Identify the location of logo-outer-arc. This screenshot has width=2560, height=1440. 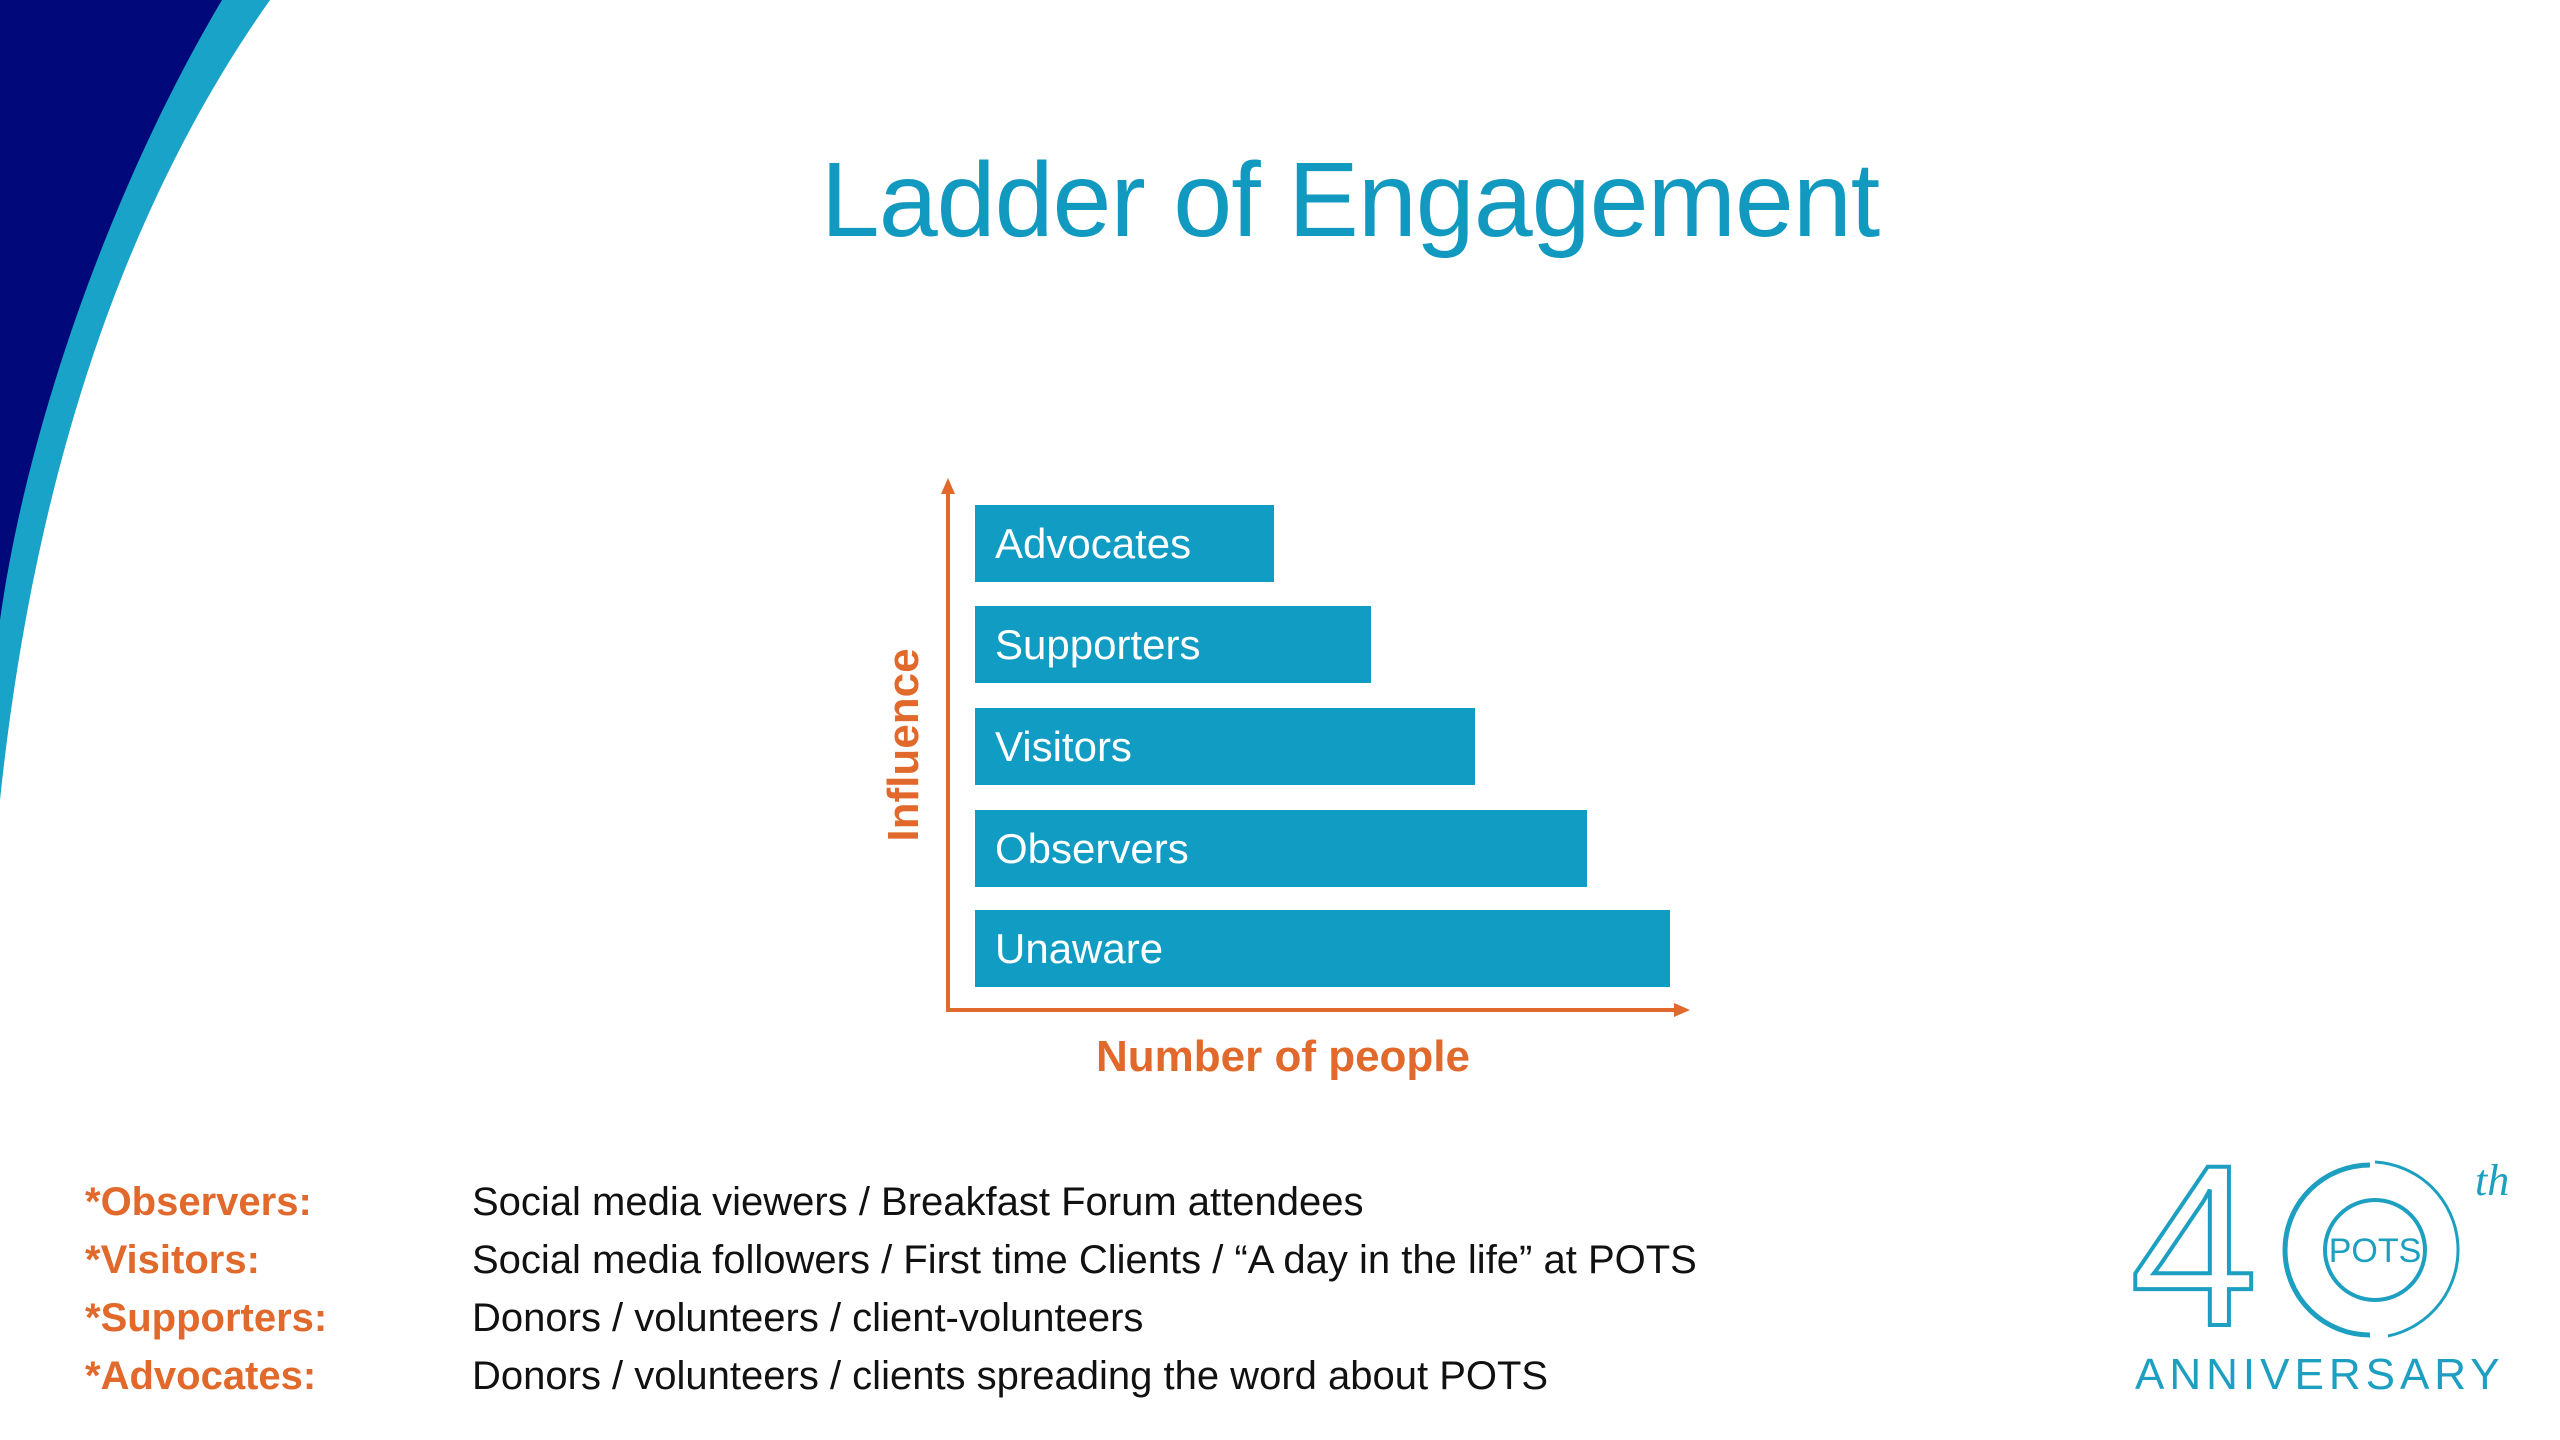
(2417, 1249).